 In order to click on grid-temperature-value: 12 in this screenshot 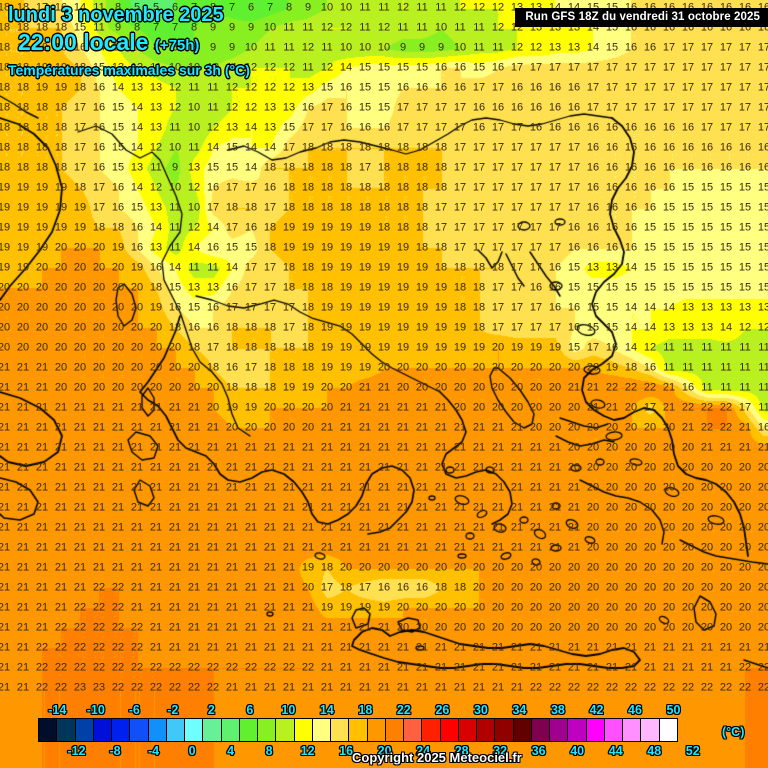, I will do `click(213, 127)`.